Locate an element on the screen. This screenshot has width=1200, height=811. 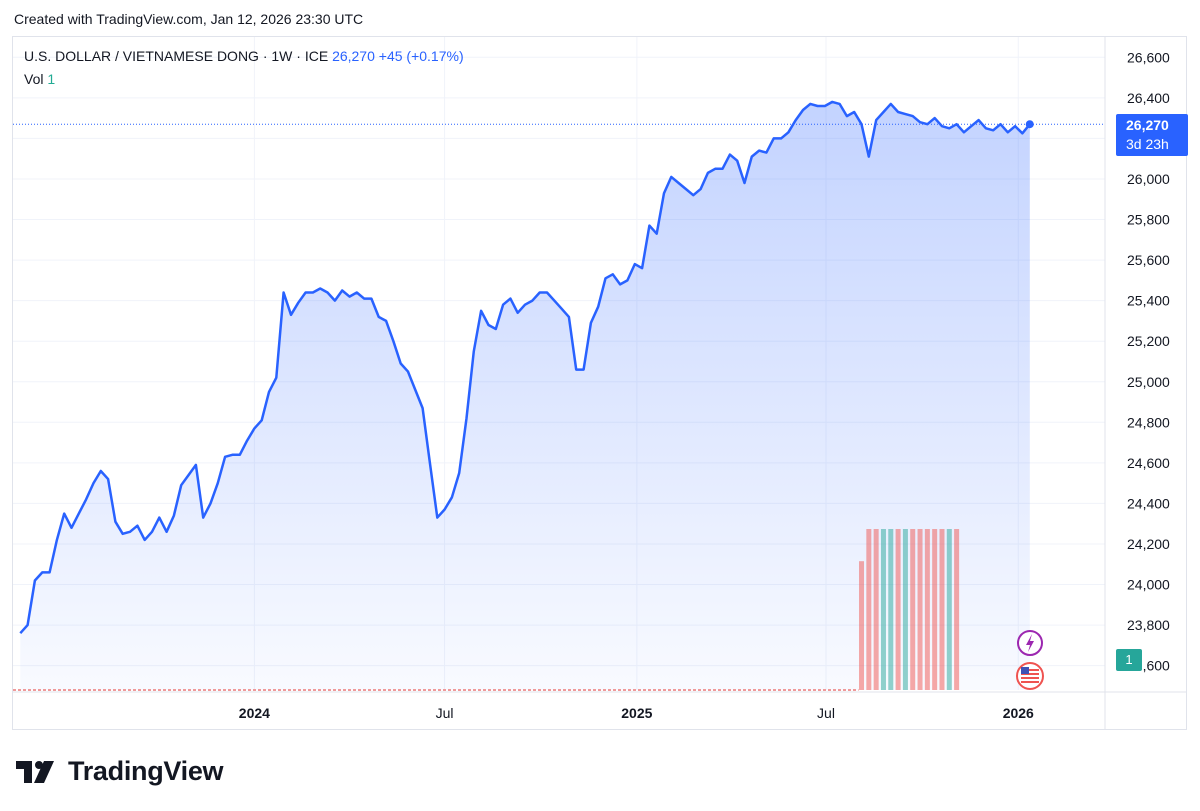
symbol-title: U.S. DOLLAR / VIETNAMESE DONG · 1W · ICE is located at coordinates (176, 56).